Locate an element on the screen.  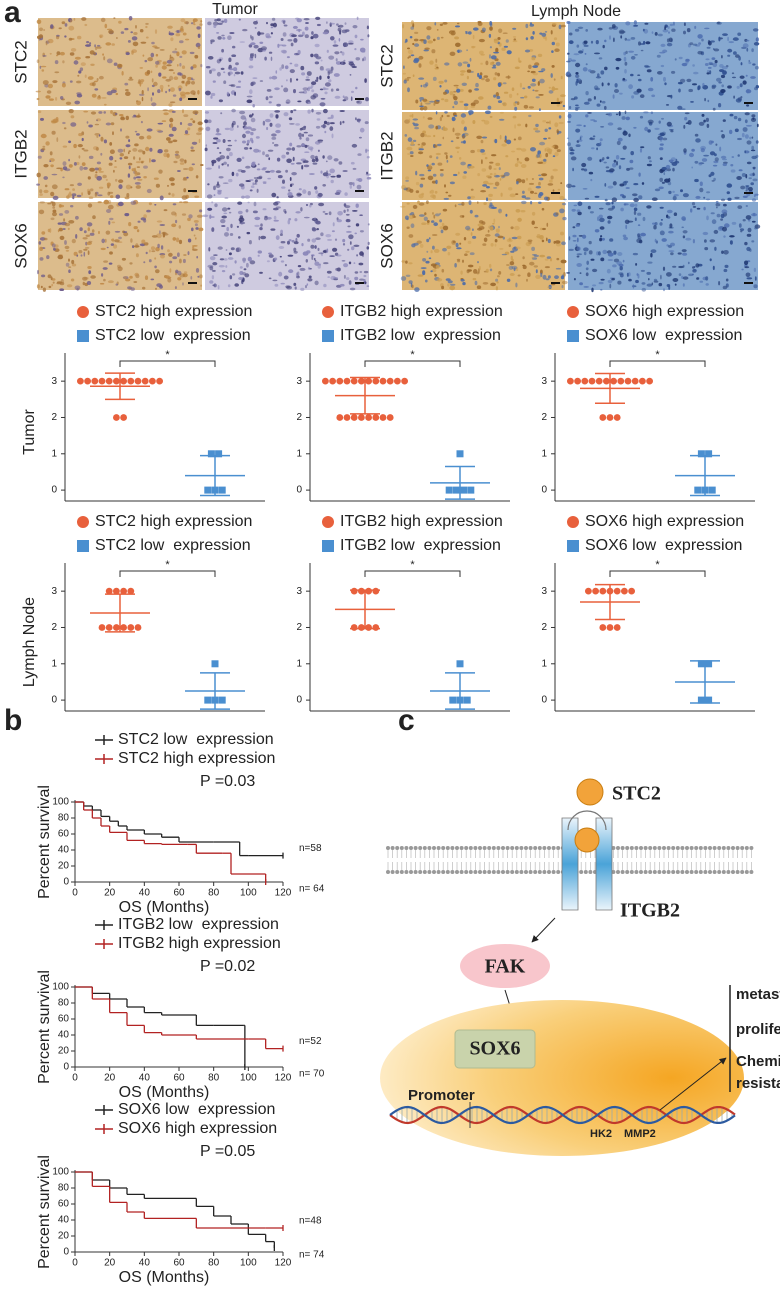
ligand-label: STC2 is located at coordinates (636, 794).